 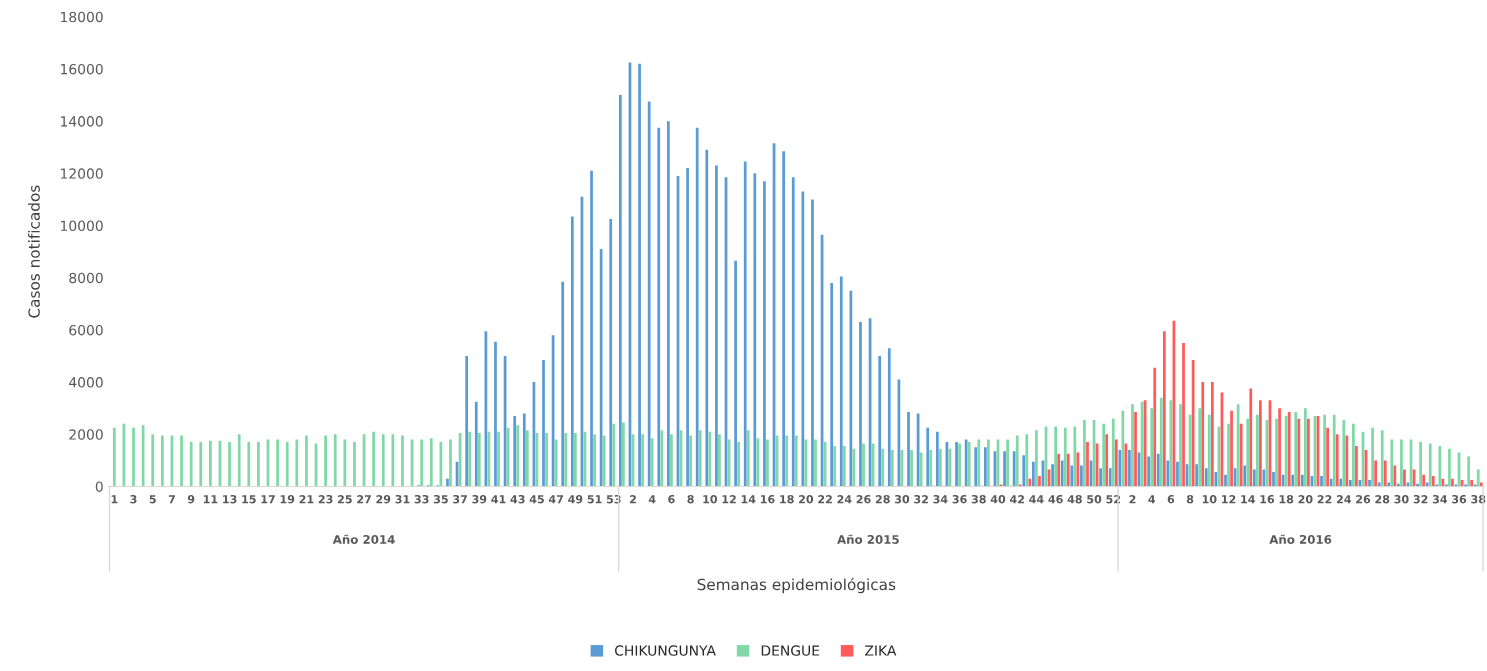 I want to click on text: Año 2015, so click(x=868, y=539).